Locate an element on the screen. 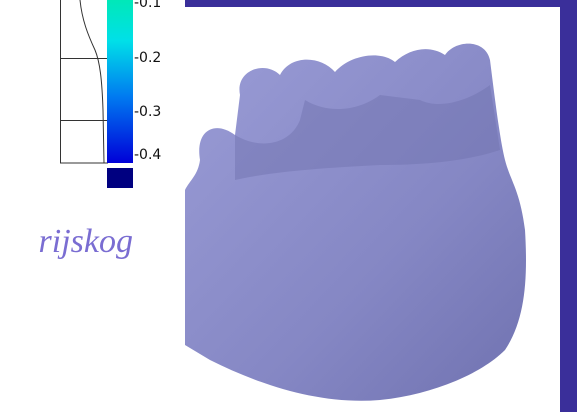 This screenshot has width=577, height=412. frame-top is located at coordinates (381, 3).